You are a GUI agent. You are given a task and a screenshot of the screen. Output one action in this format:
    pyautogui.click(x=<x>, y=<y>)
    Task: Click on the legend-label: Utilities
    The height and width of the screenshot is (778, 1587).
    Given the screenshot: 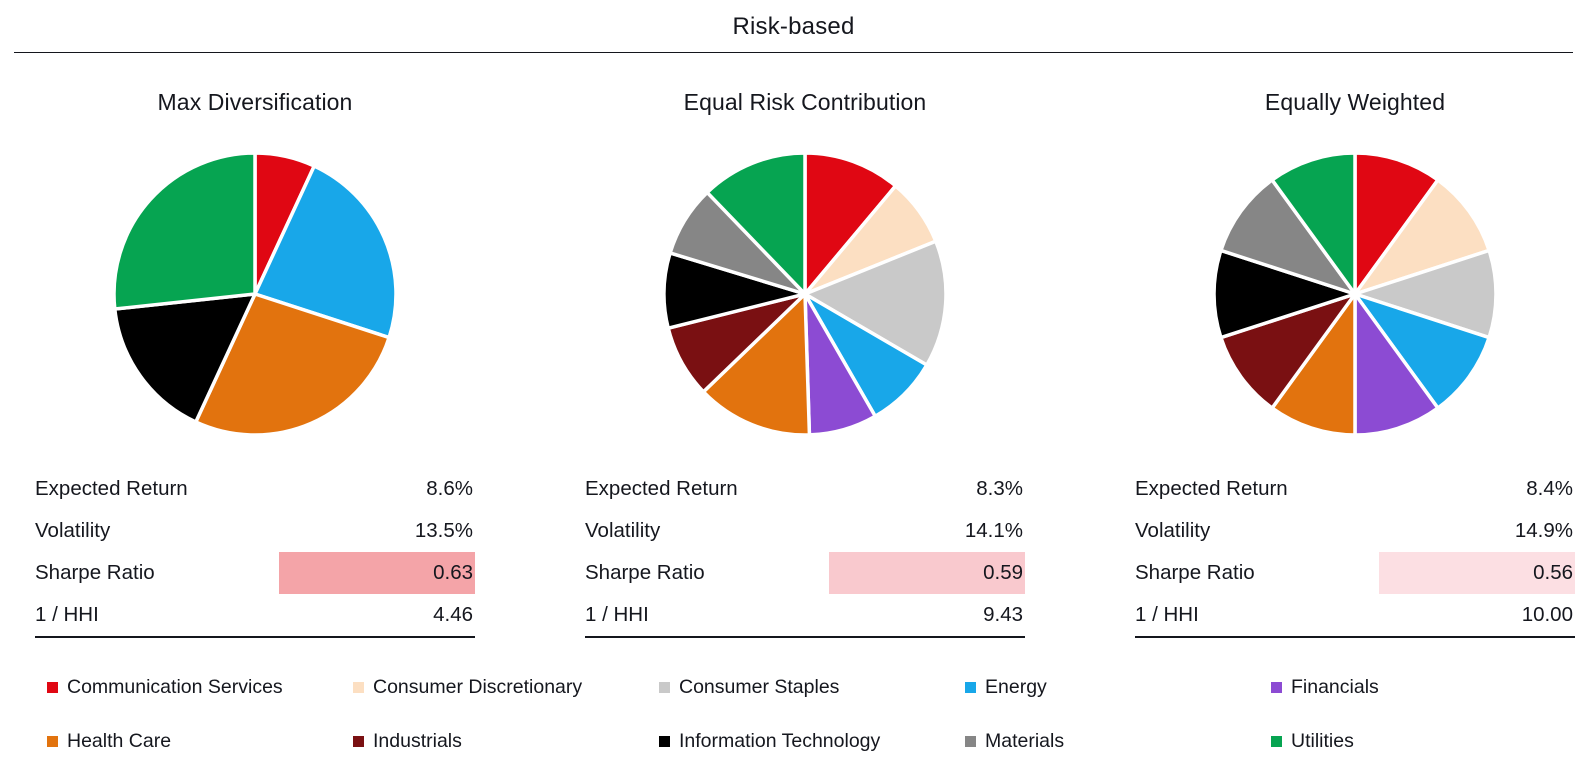 What is the action you would take?
    pyautogui.click(x=1322, y=740)
    